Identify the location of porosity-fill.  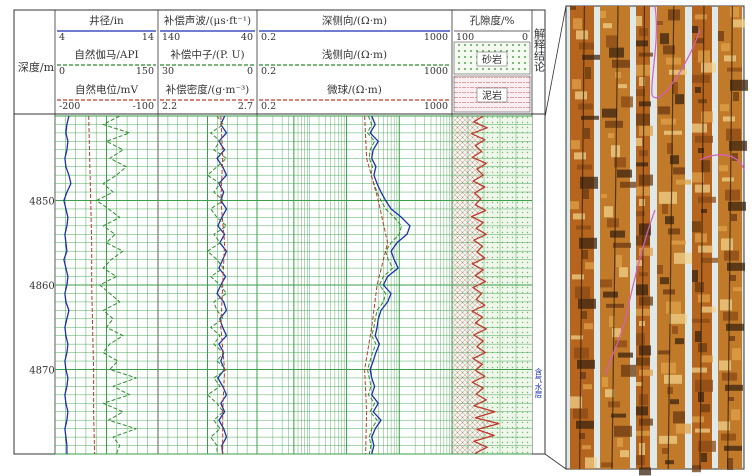
(475, 285).